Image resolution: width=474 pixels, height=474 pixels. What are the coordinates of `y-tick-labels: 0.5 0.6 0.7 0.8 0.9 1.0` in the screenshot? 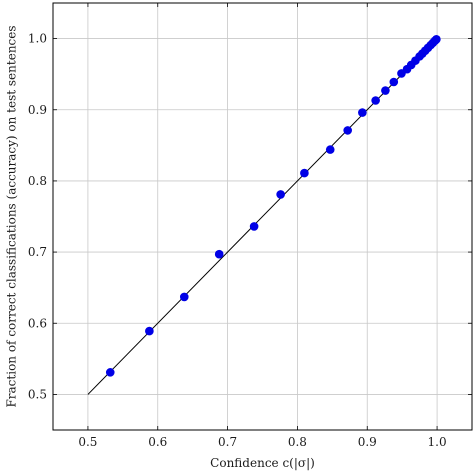 It's located at (37, 217).